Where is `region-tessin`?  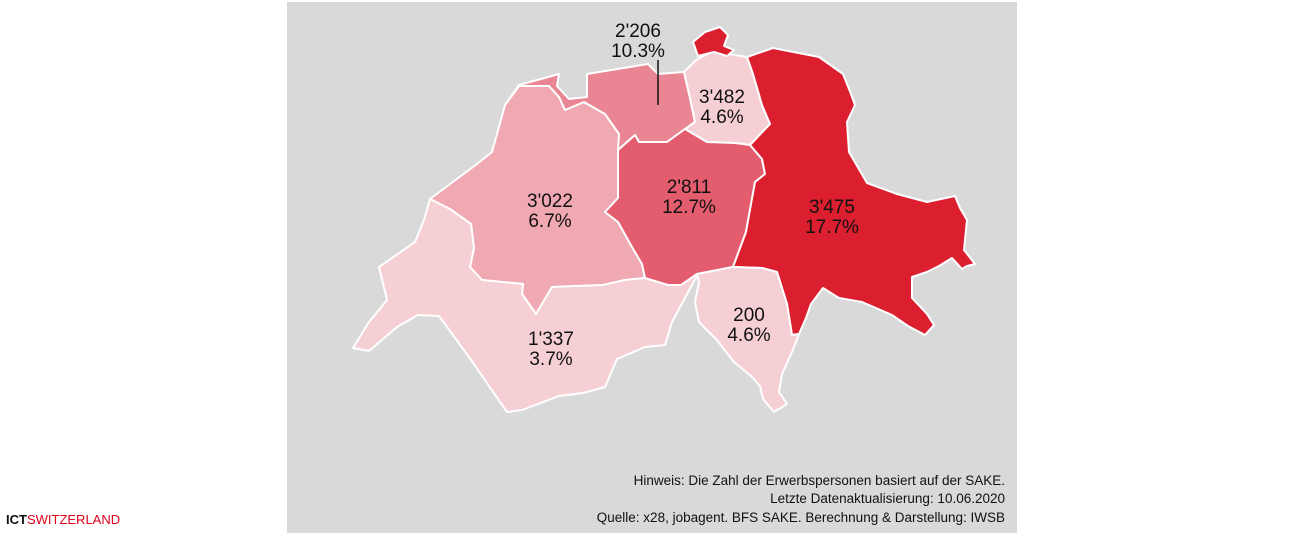
region-tessin is located at coordinates (747, 339).